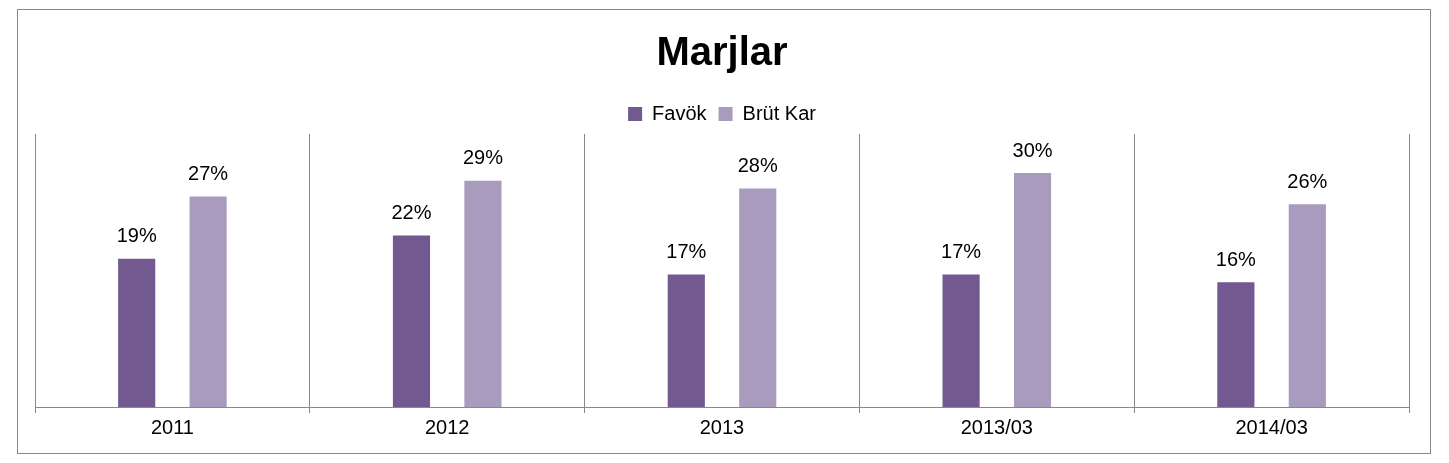 Image resolution: width=1449 pixels, height=463 pixels. I want to click on data-label: 16%, so click(1236, 258).